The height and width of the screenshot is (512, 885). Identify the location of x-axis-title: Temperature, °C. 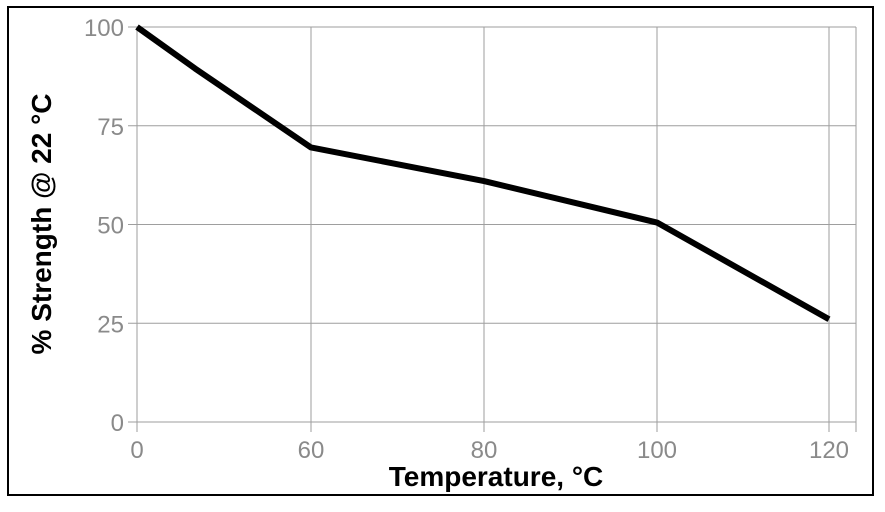
(496, 476).